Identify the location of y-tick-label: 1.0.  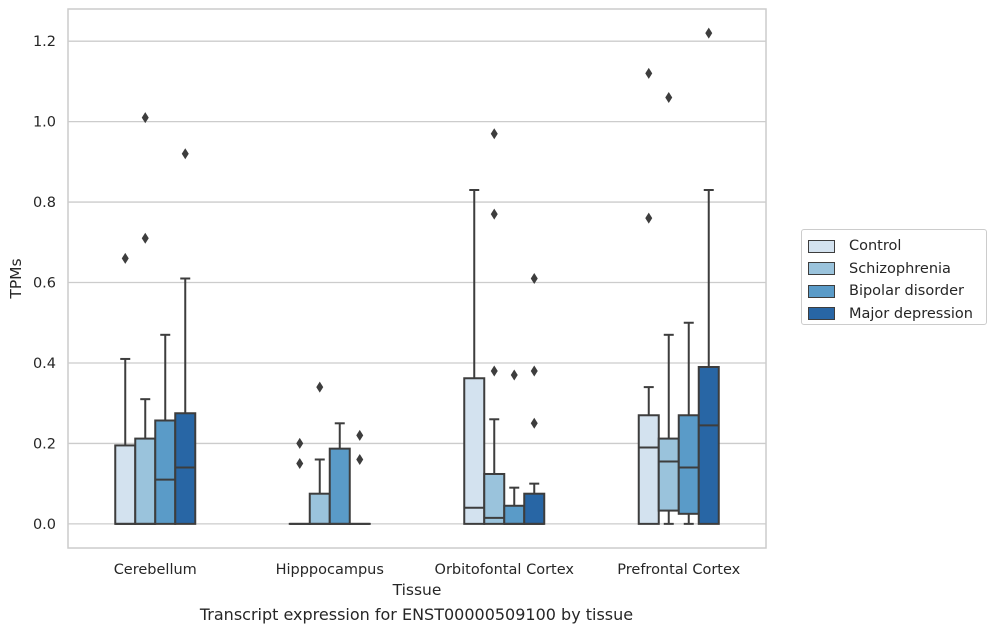
(44, 123).